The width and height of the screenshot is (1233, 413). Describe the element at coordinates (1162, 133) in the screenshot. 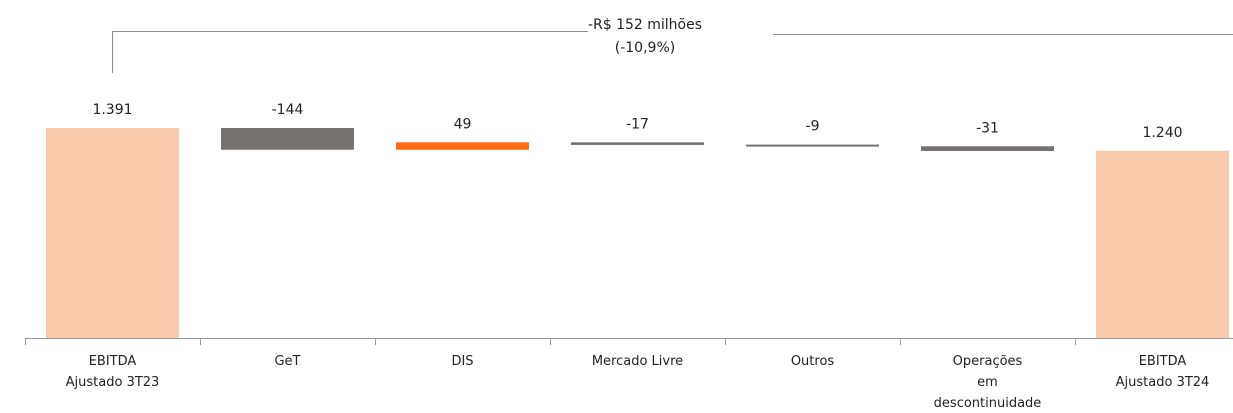

I see `data-label-6: 1.240` at that location.